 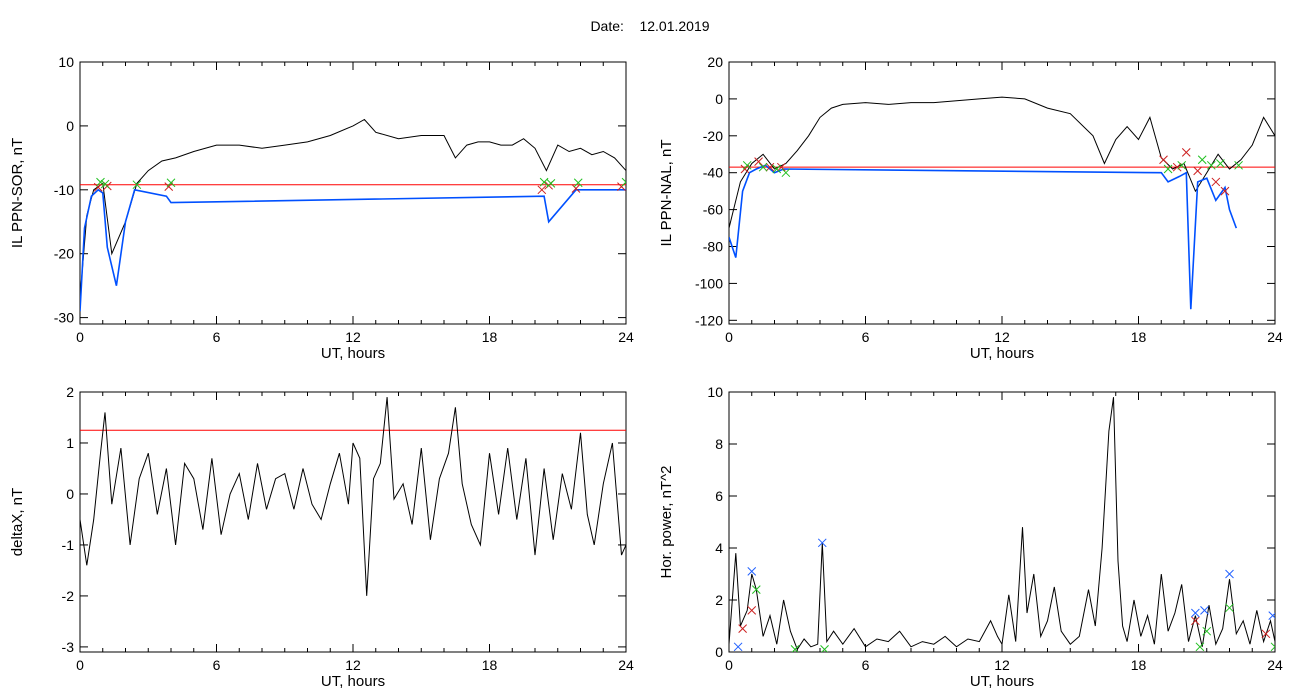 What do you see at coordinates (17, 193) in the screenshot?
I see `y-axis-label: IL PPN-SOR, nT` at bounding box center [17, 193].